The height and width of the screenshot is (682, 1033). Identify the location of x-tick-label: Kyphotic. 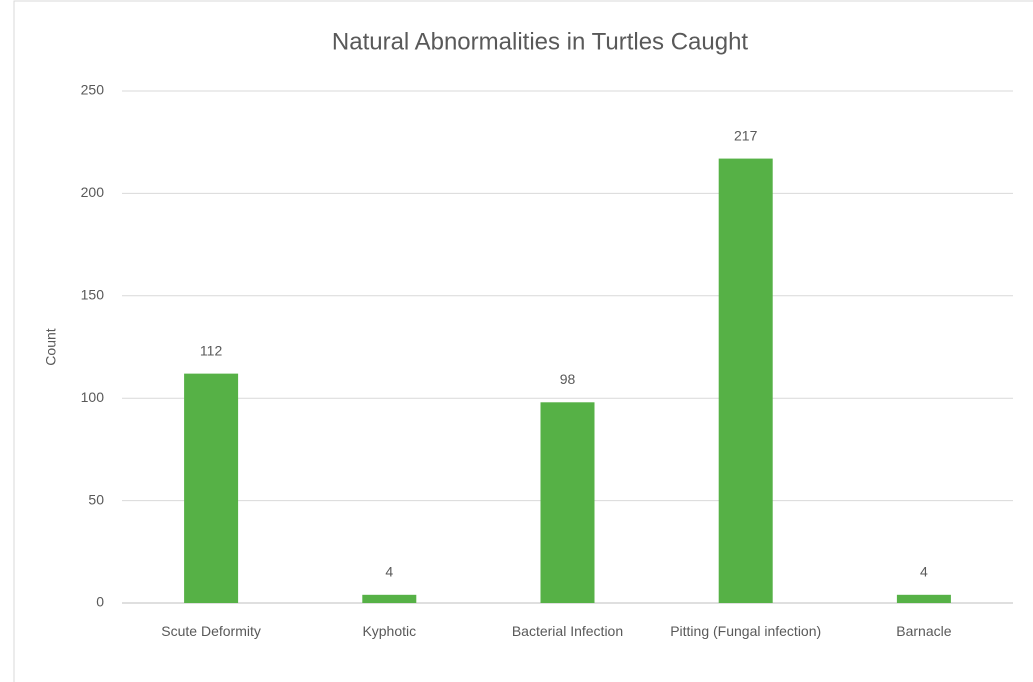
(389, 631).